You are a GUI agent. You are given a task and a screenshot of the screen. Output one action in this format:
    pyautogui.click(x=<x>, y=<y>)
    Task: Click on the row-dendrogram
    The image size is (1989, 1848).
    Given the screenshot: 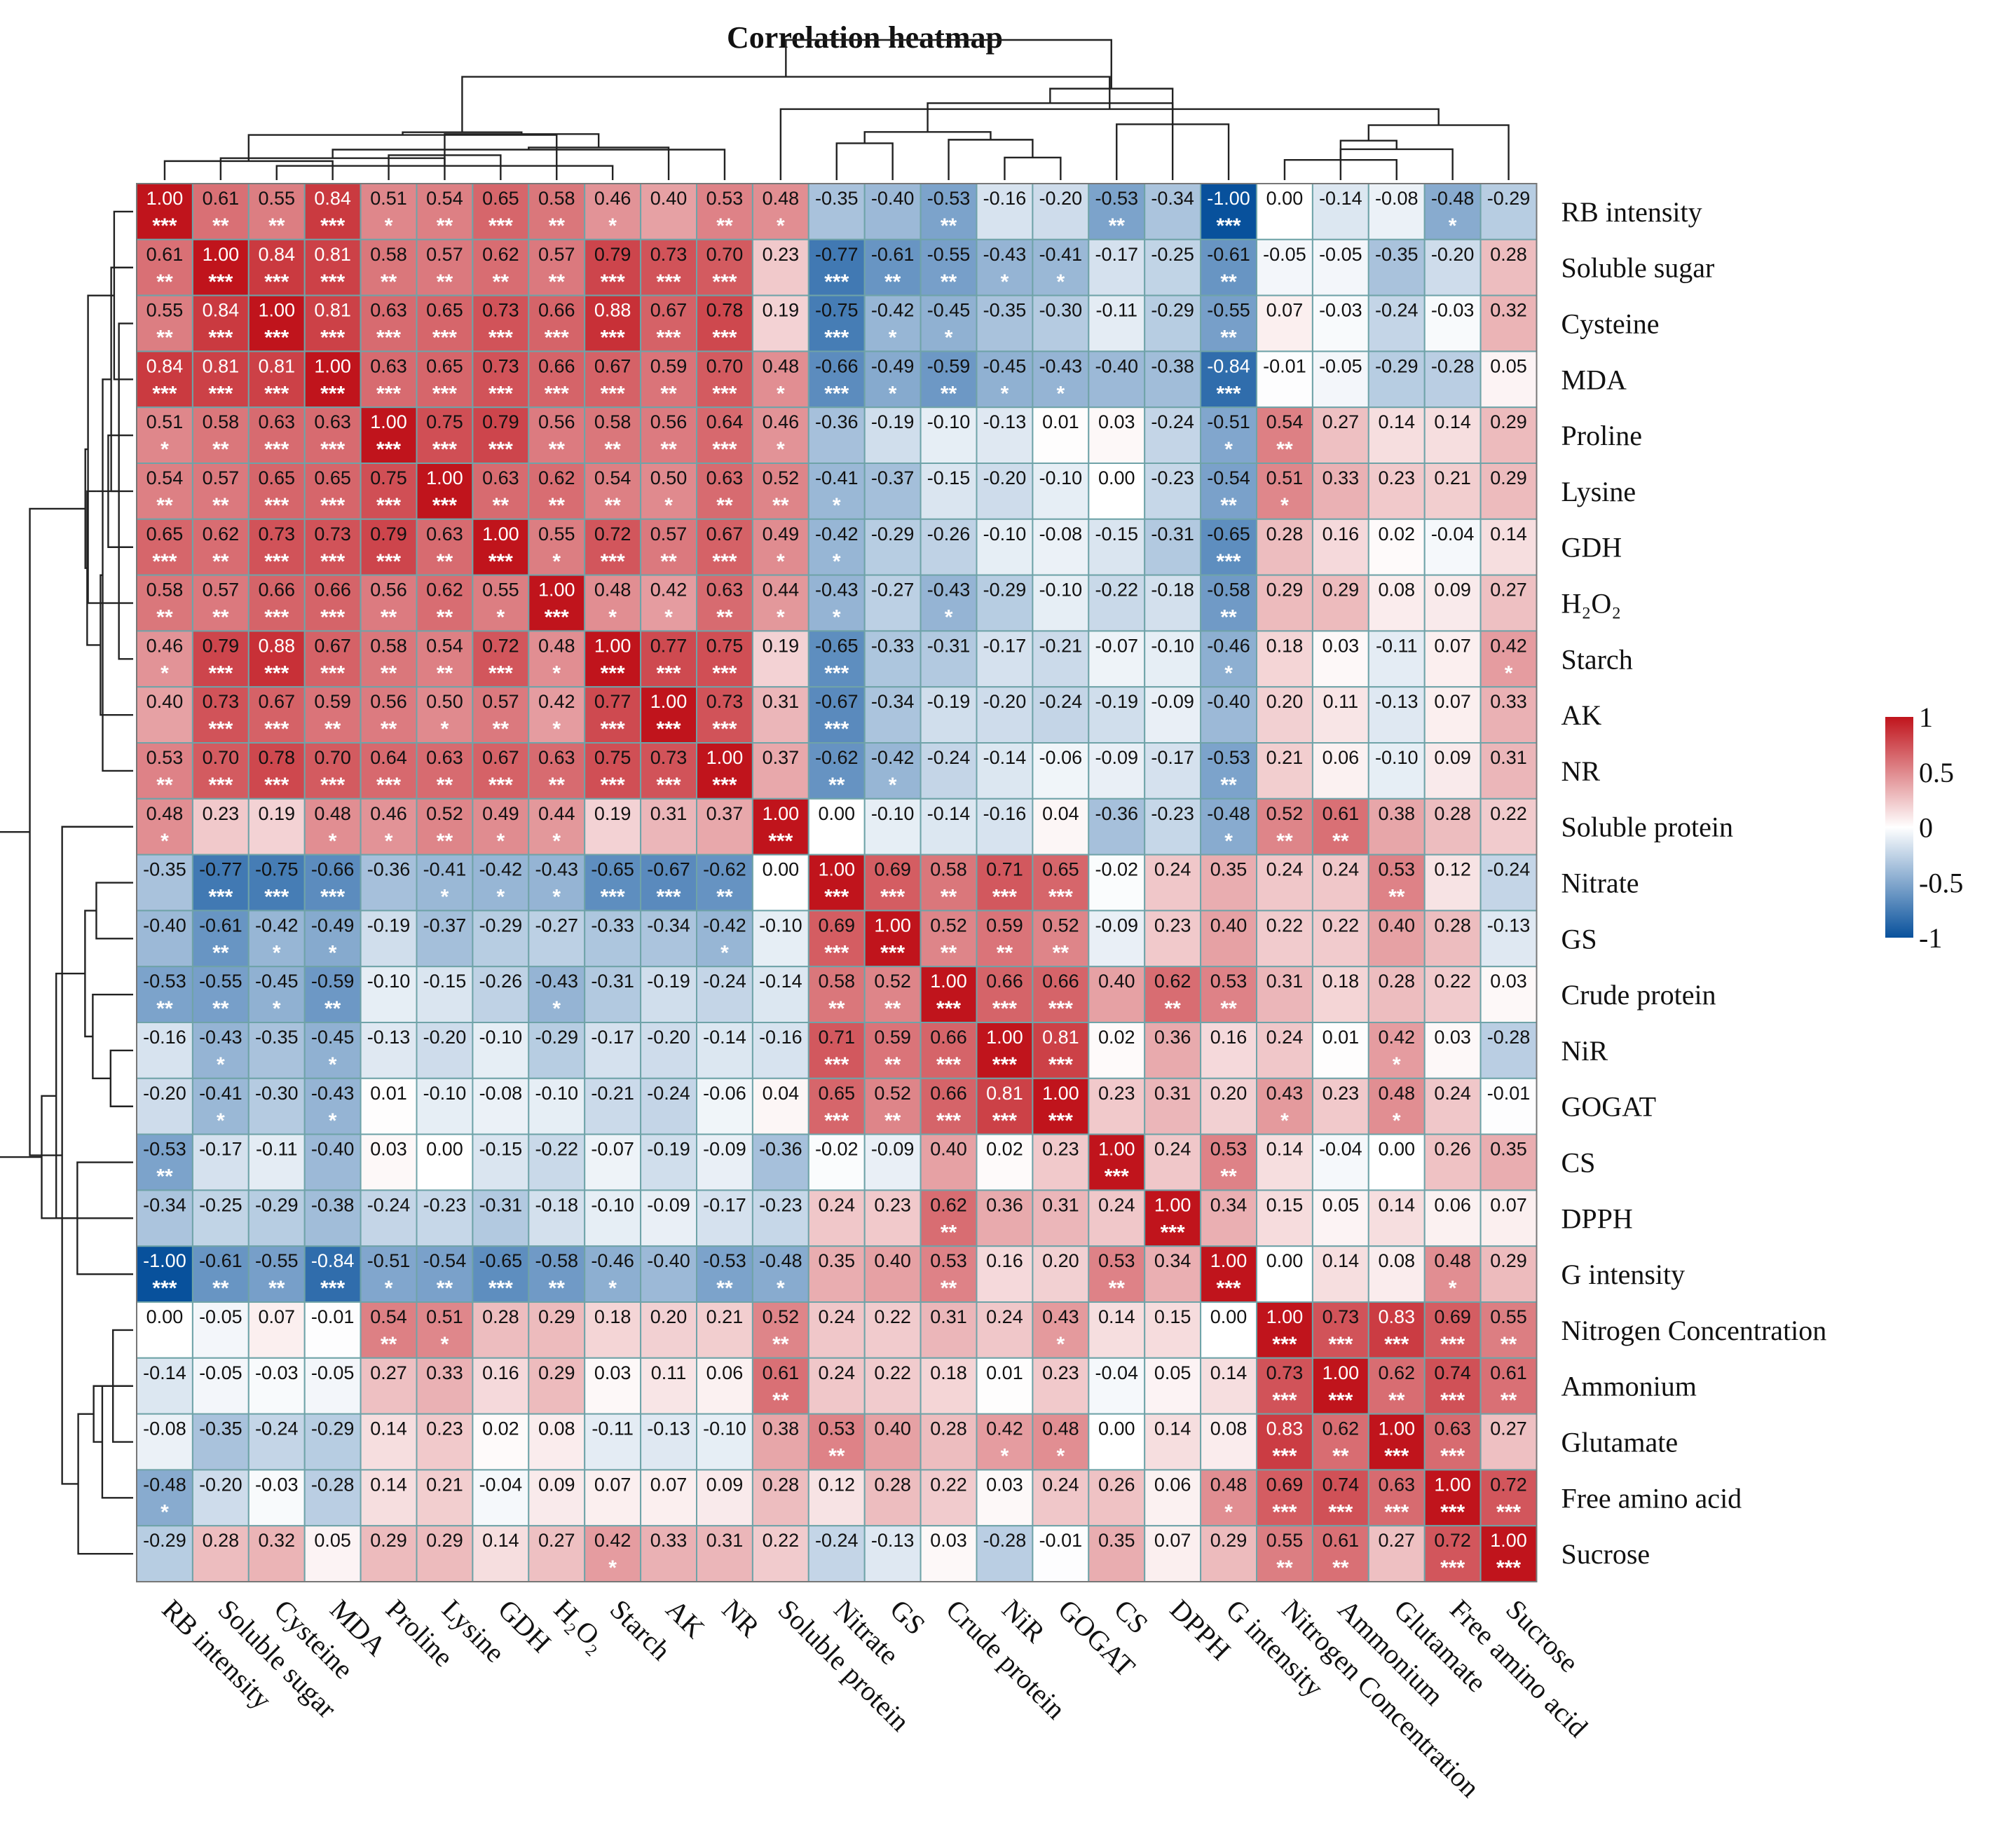 What is the action you would take?
    pyautogui.click(x=66, y=883)
    